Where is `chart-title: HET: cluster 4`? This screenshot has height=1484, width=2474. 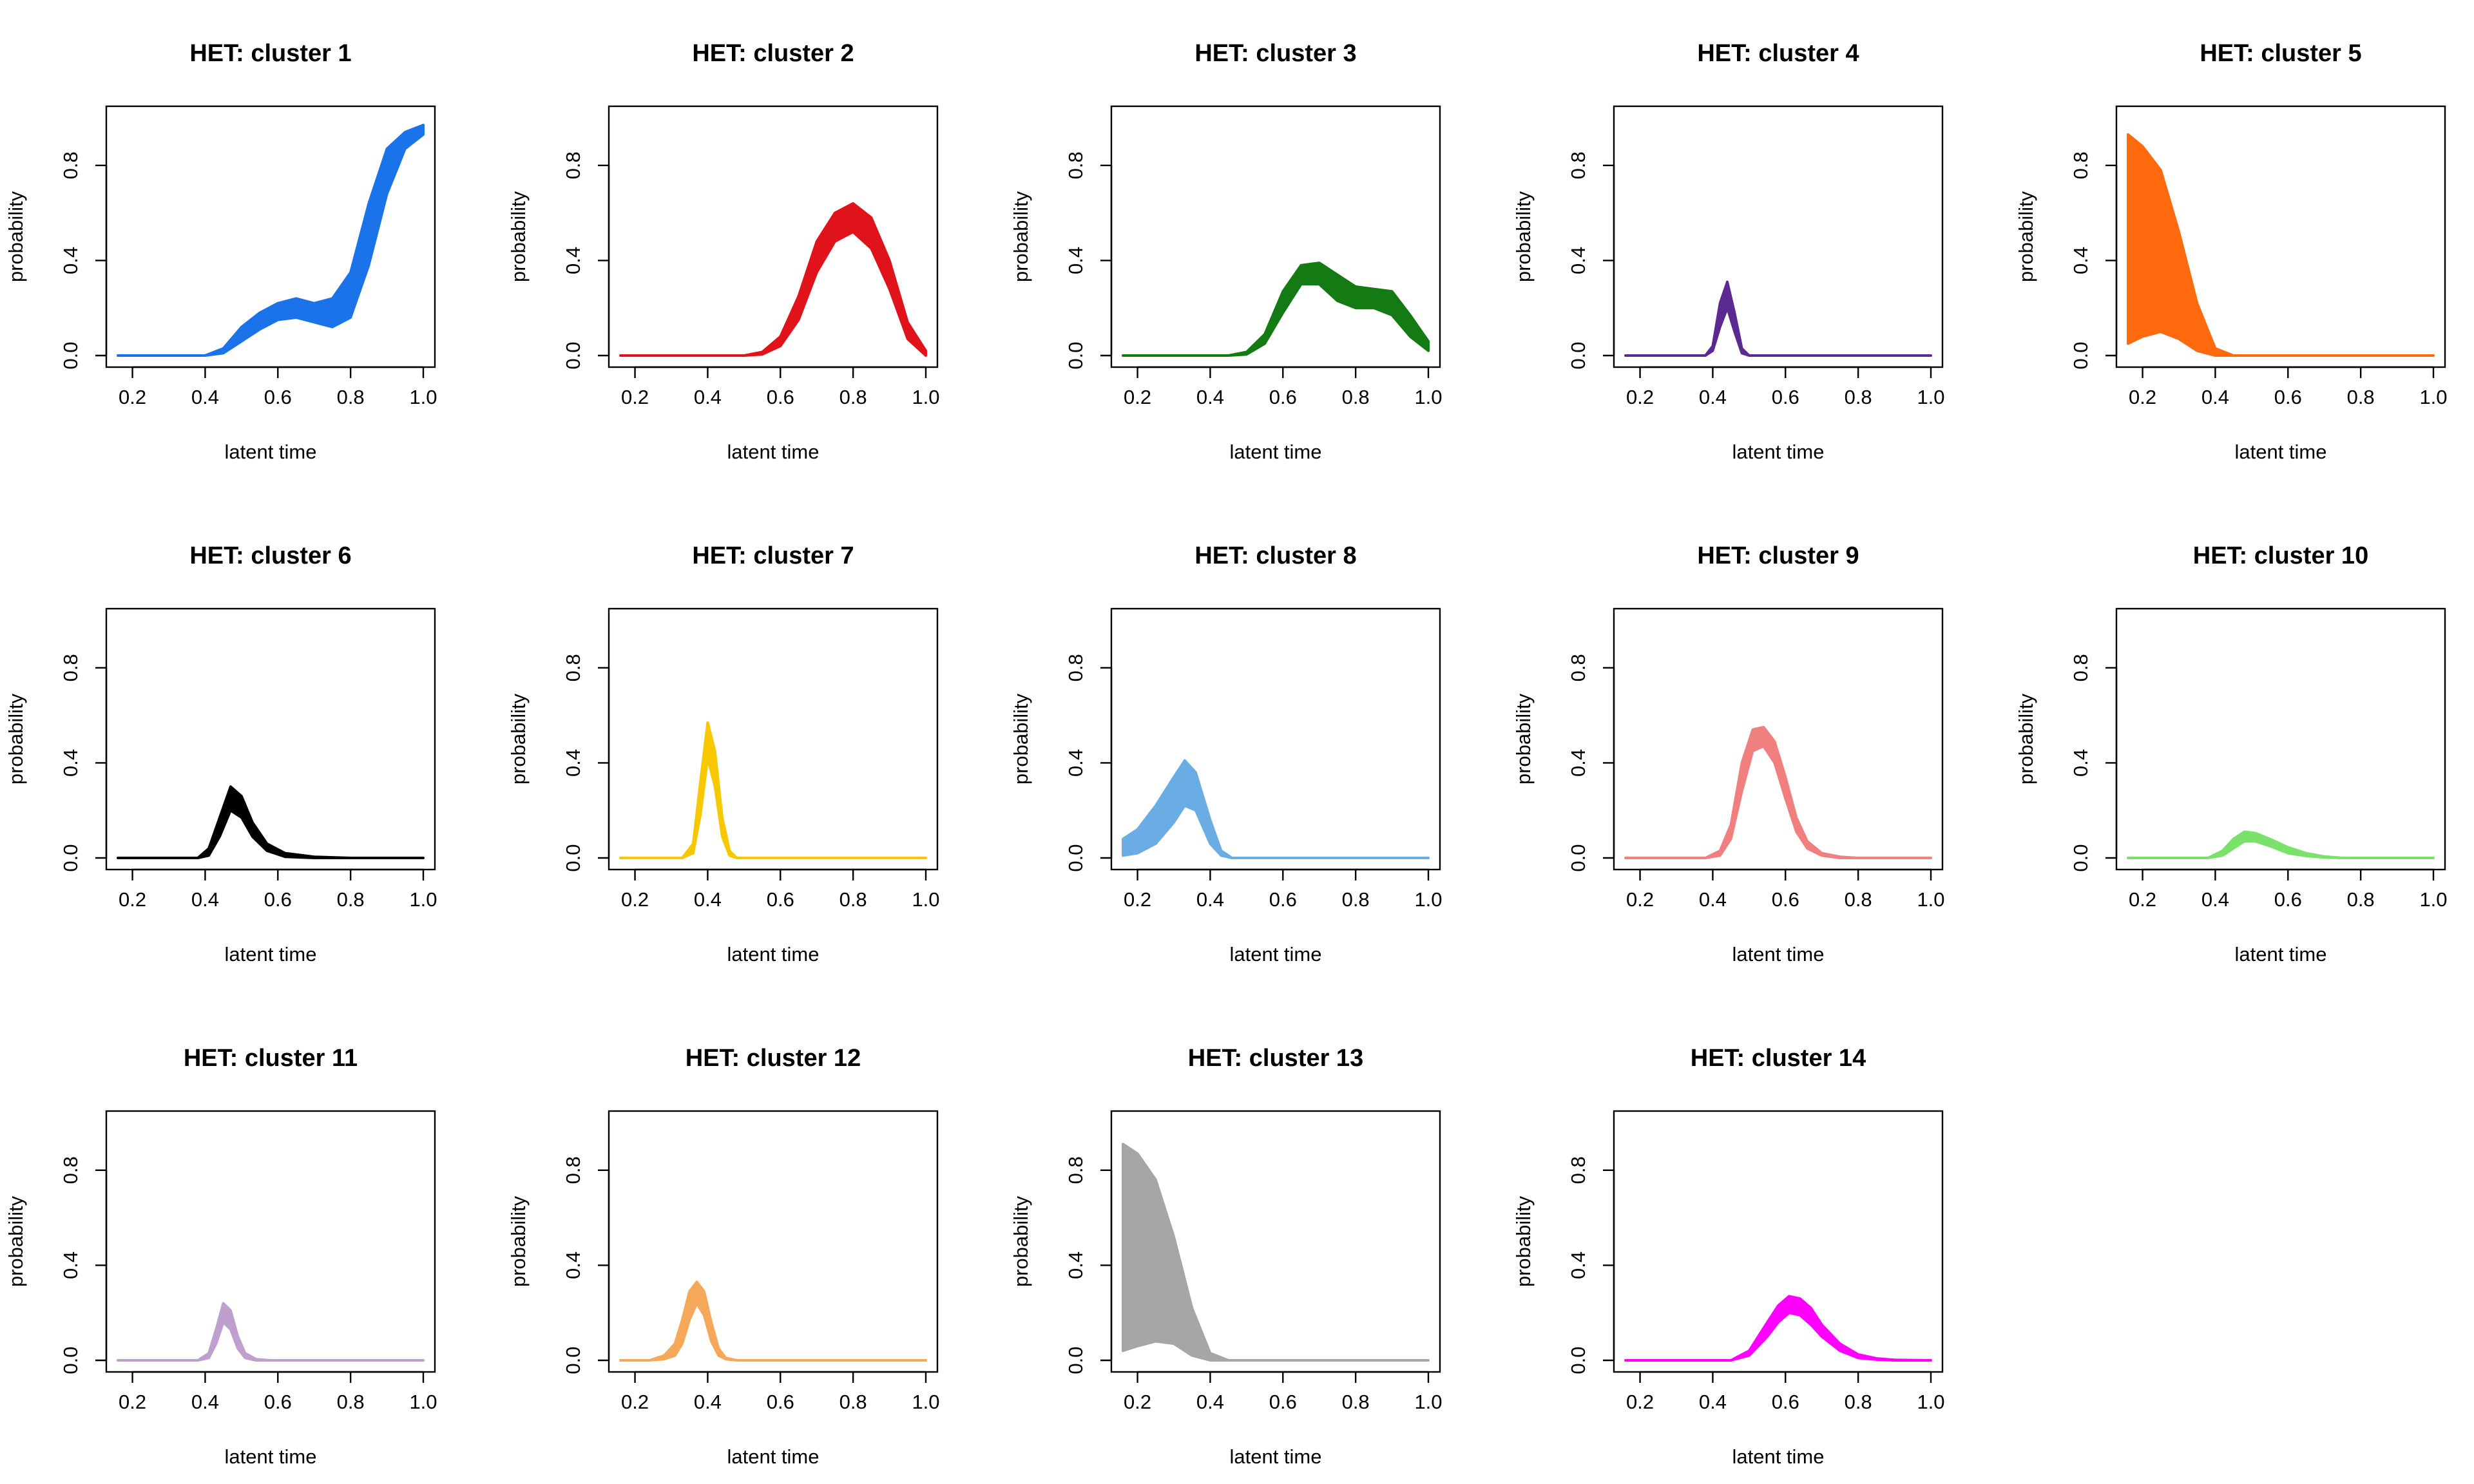
chart-title: HET: cluster 4 is located at coordinates (1778, 53).